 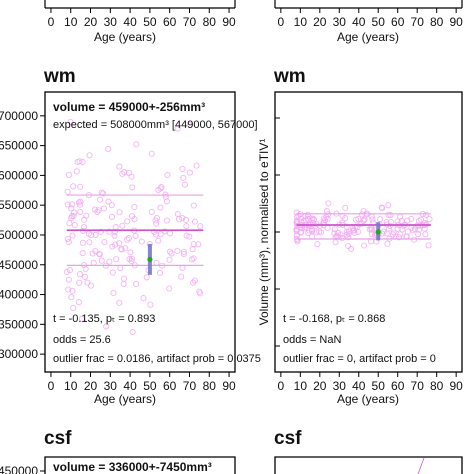 What do you see at coordinates (363, 226) in the screenshot?
I see `wm-right-reference-lines` at bounding box center [363, 226].